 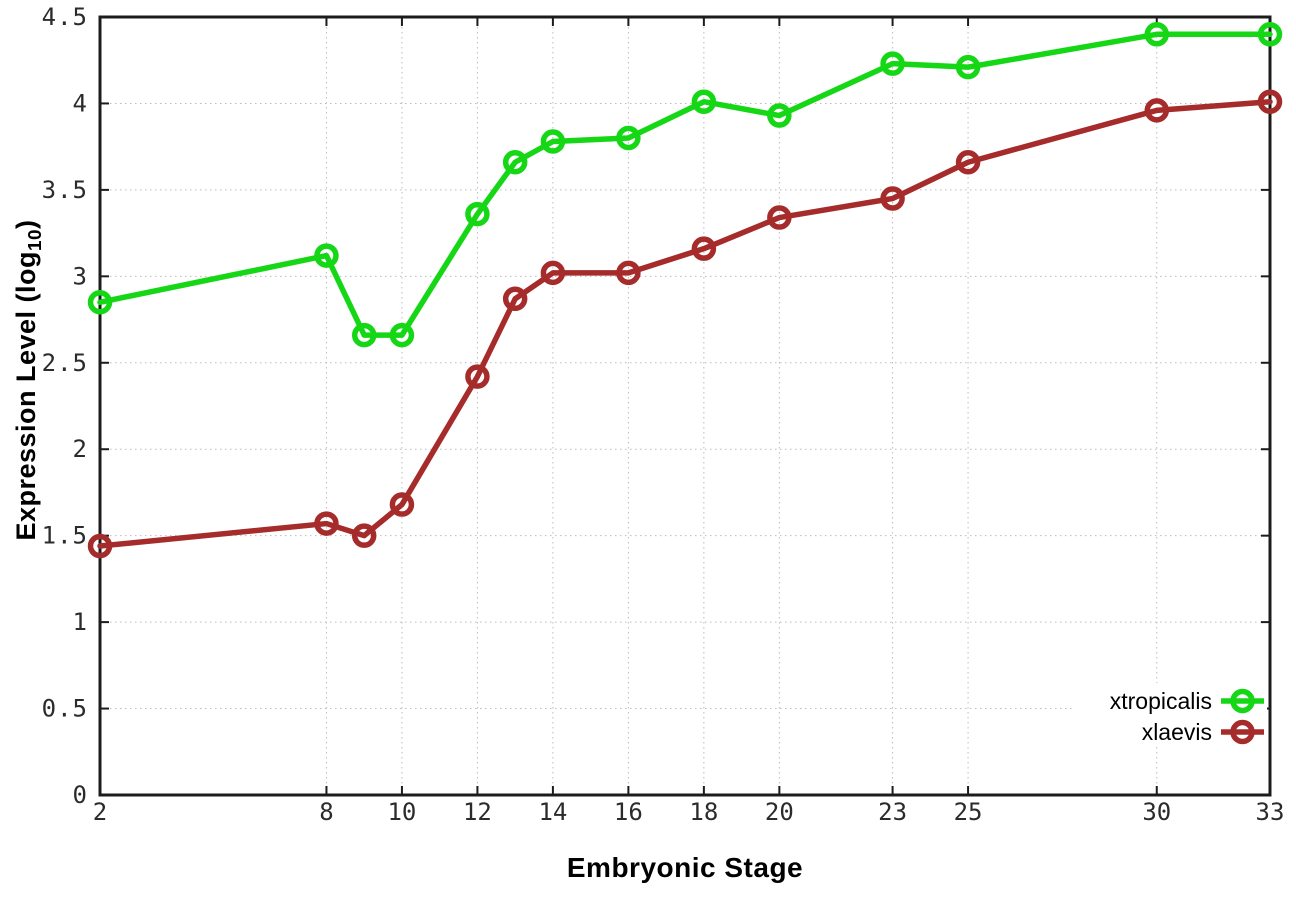 What do you see at coordinates (65, 709) in the screenshot?
I see `y-tick-label: 0.5` at bounding box center [65, 709].